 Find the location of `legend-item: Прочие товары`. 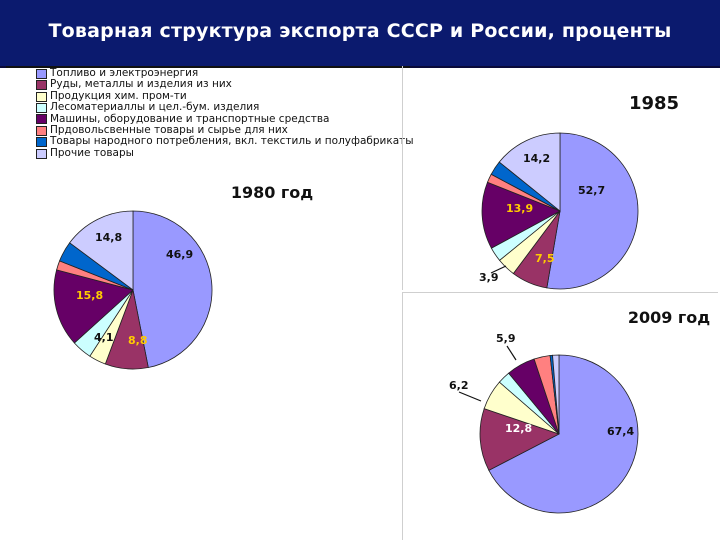

legend-item: Прочие товары is located at coordinates (225, 152).